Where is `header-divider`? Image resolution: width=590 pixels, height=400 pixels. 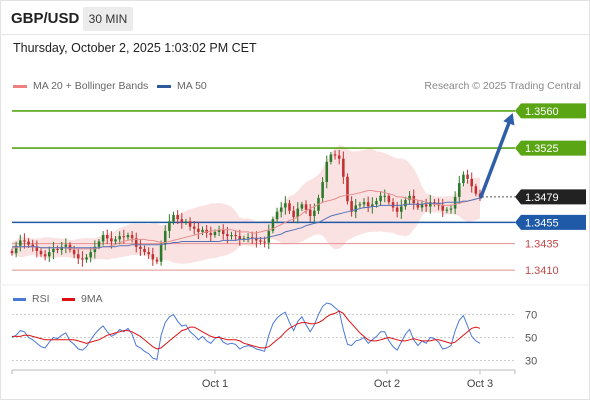 header-divider is located at coordinates (295, 34).